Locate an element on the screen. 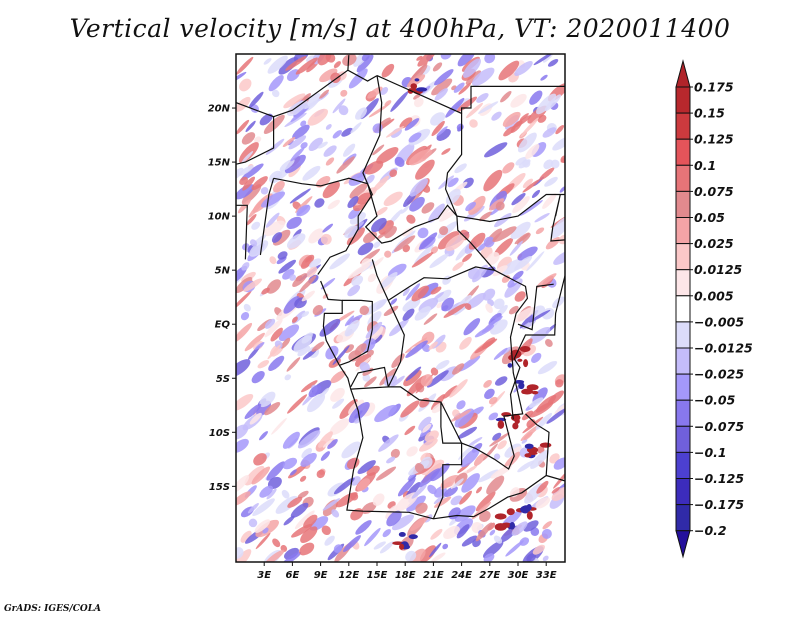 The image size is (800, 618). colorbar-label: −0.0125 is located at coordinates (723, 348).